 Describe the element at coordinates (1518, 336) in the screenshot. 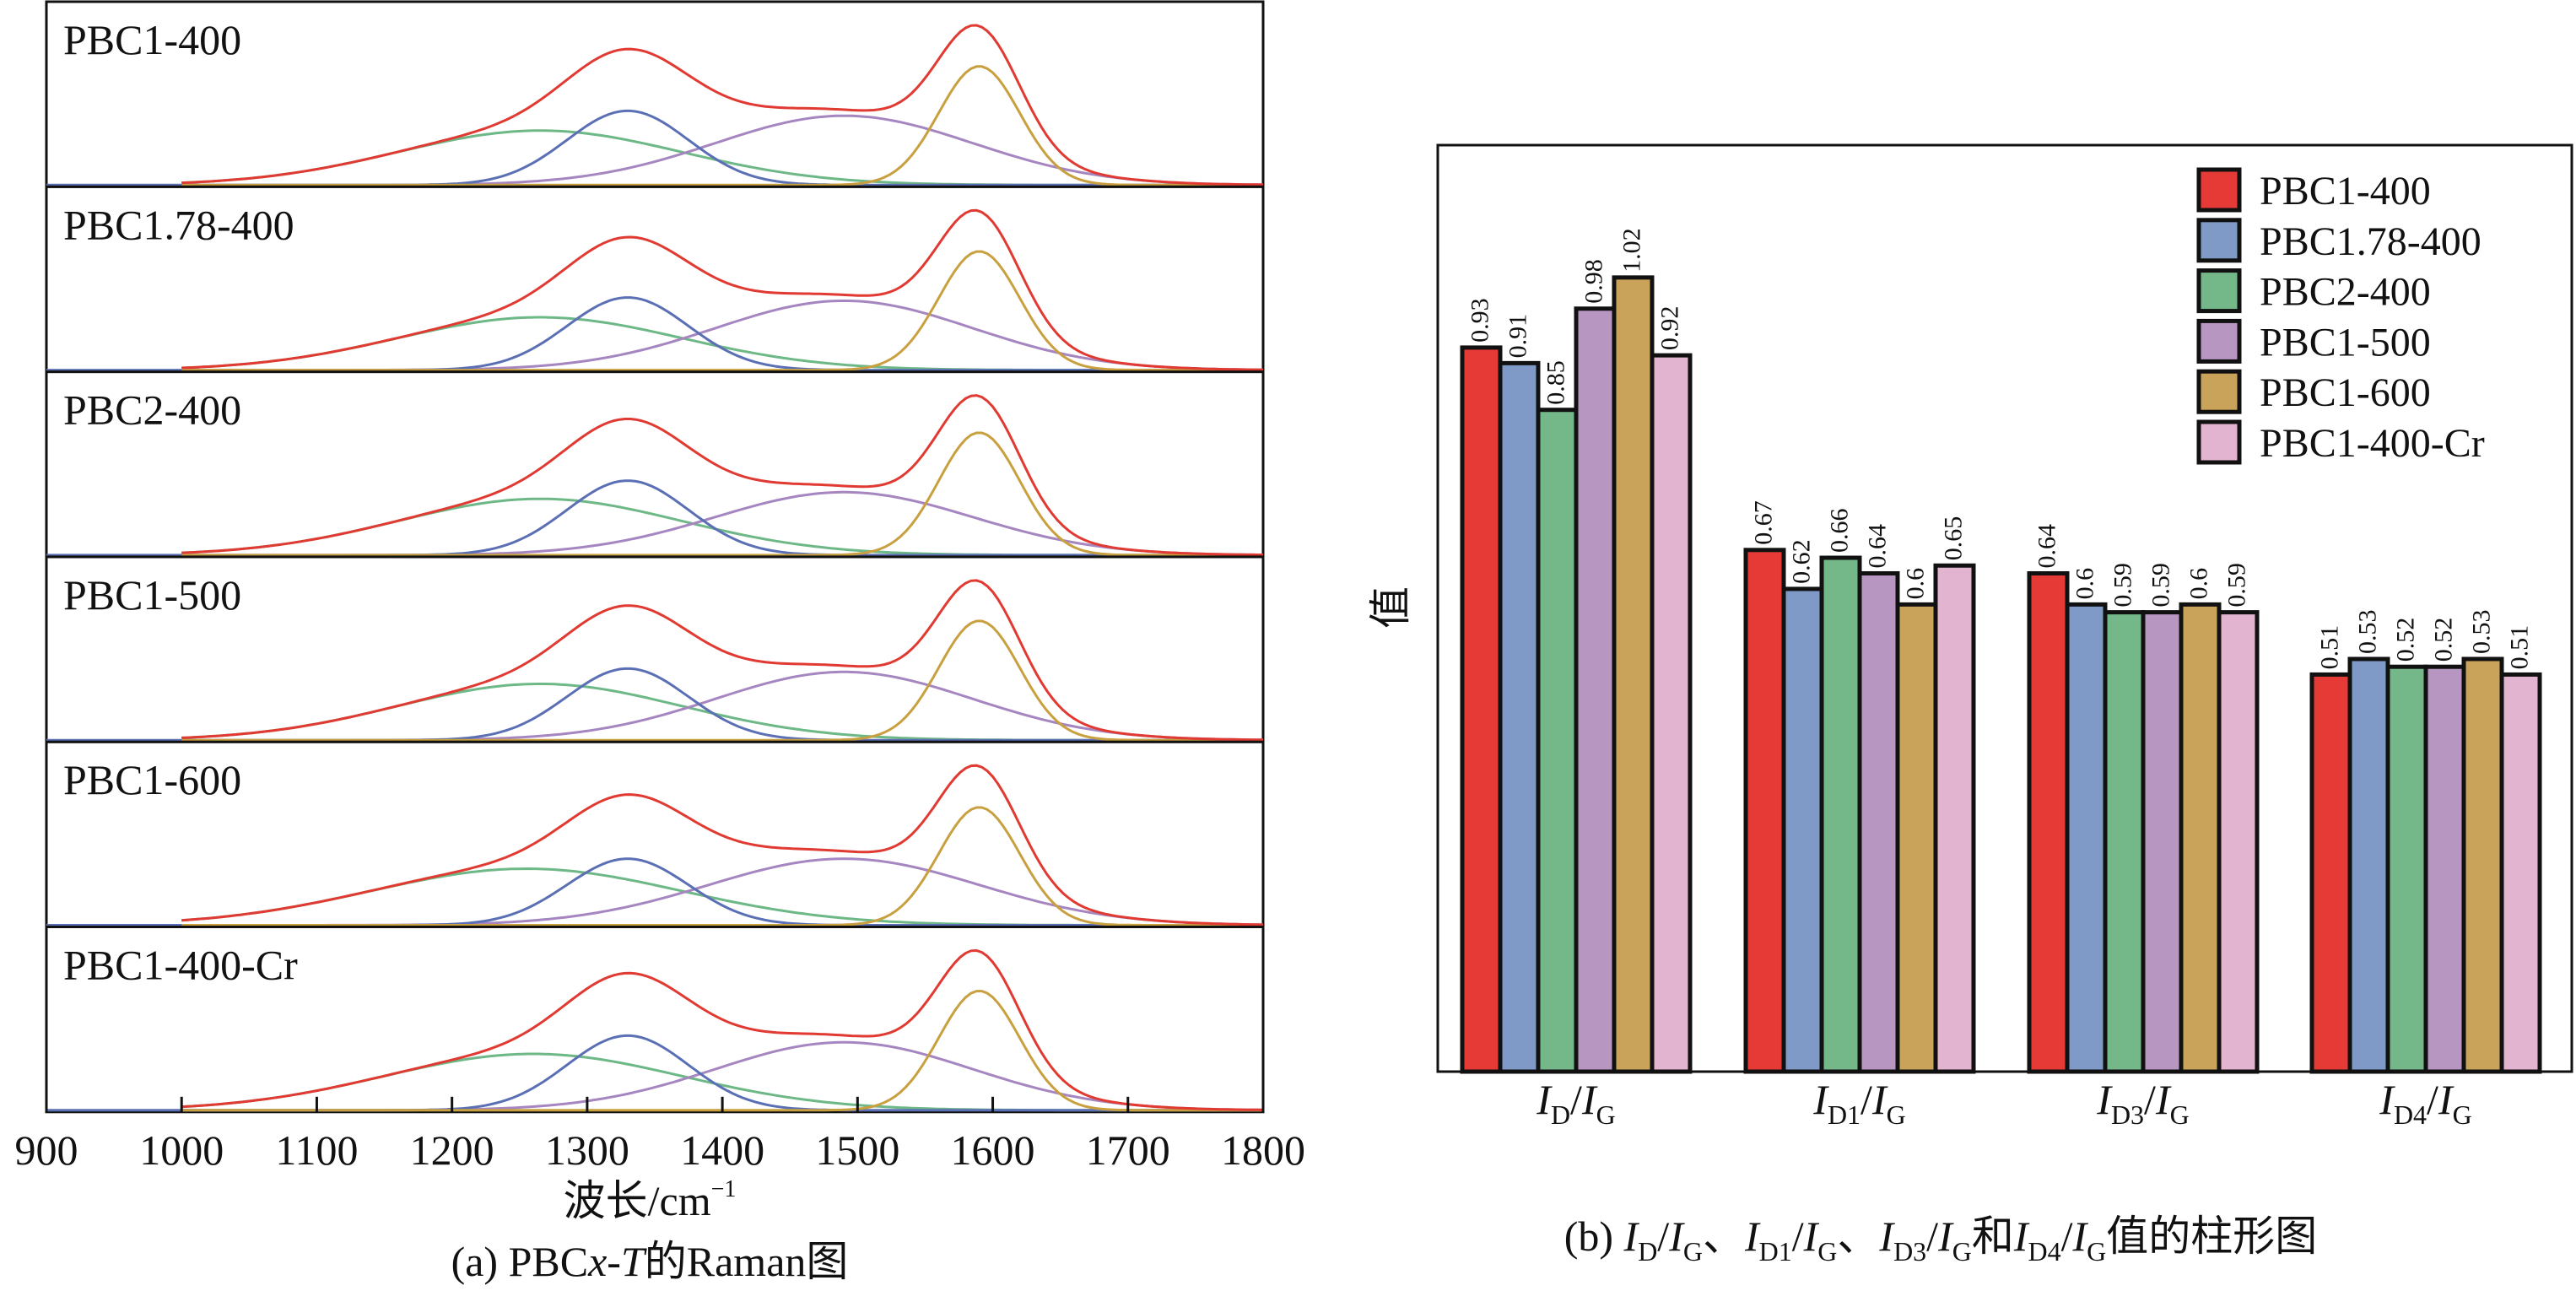

I see `bar-value-label: 0.91` at that location.